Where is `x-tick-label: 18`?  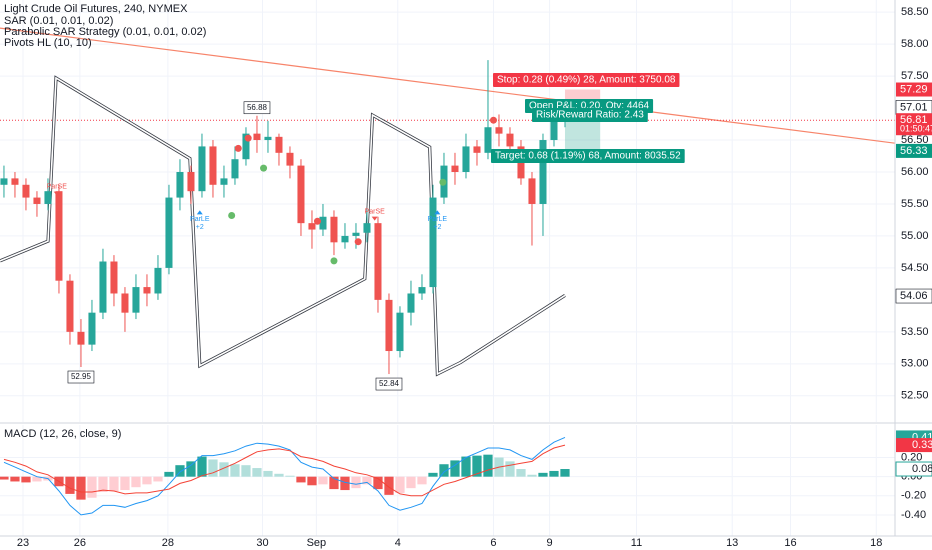 x-tick-label: 18 is located at coordinates (876, 543).